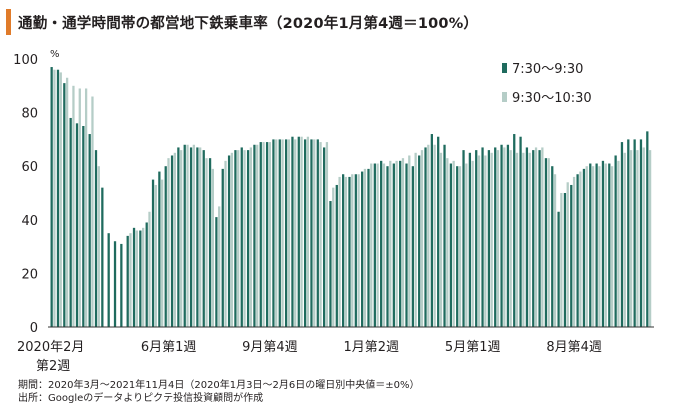  What do you see at coordinates (547, 69) in the screenshot?
I see `legend-label-1: 7:30～9:30` at bounding box center [547, 69].